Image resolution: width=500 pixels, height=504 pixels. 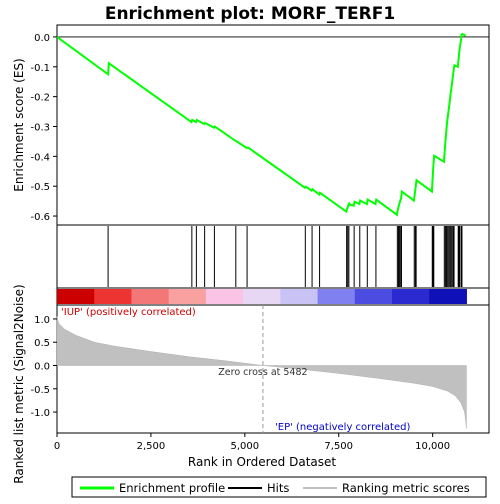 What do you see at coordinates (40, 127) in the screenshot?
I see `es-y-tick-label: -0.3` at bounding box center [40, 127].